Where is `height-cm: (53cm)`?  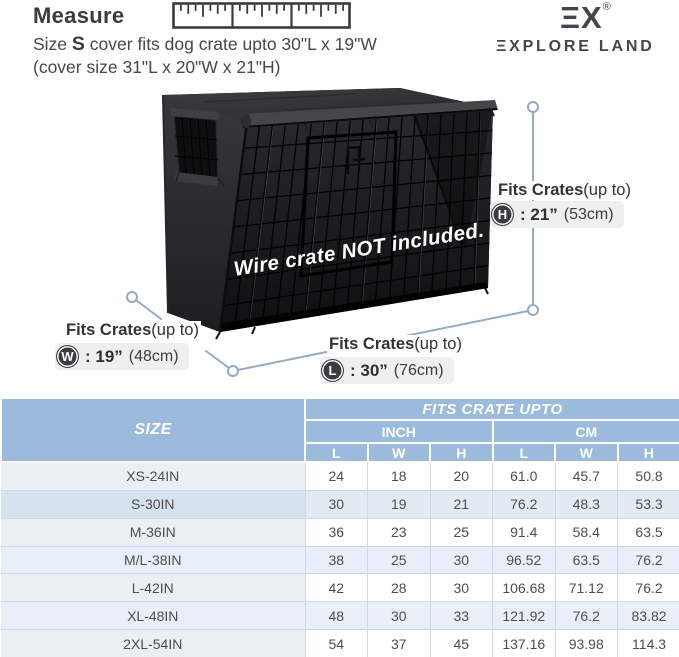
height-cm: (53cm) is located at coordinates (588, 214).